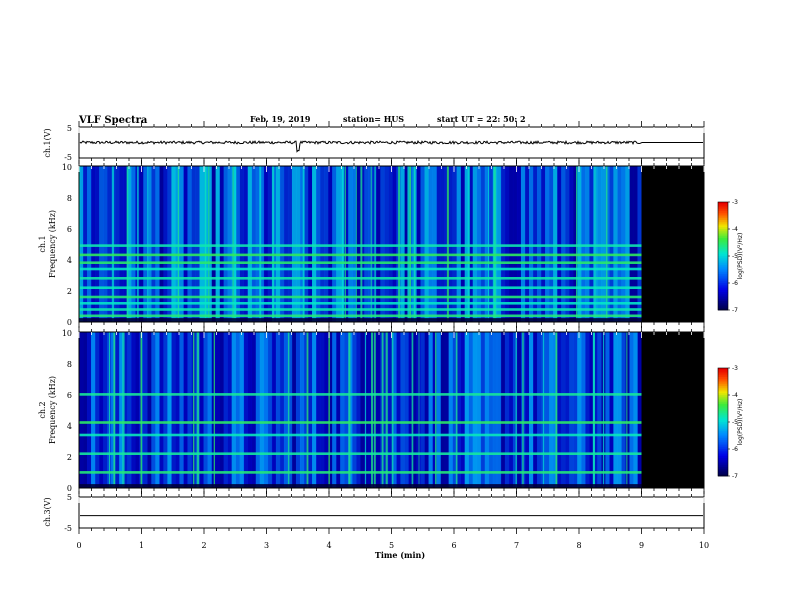 The width and height of the screenshot is (792, 612). What do you see at coordinates (516, 545) in the screenshot?
I see `x-tick-label: 7` at bounding box center [516, 545].